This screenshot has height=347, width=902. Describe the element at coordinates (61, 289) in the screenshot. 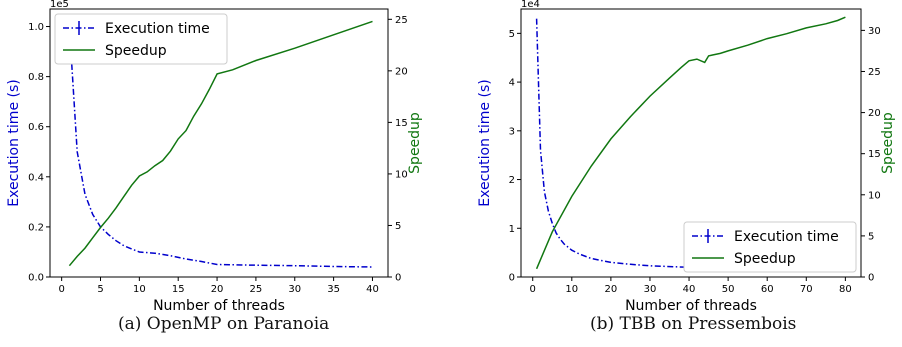

I see `p0-x-tick-label: 0` at that location.